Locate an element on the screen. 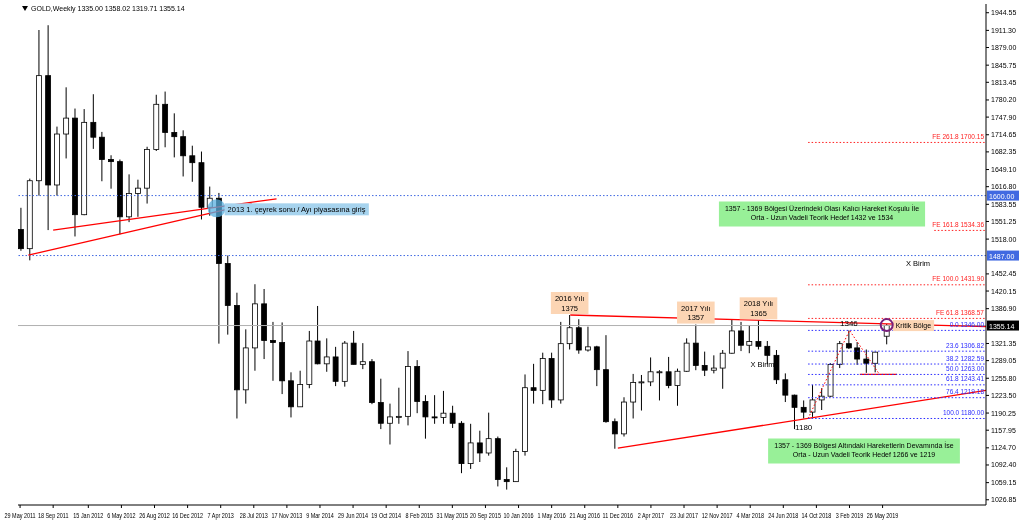 This screenshot has width=1024, height=521. annotation: 1180 is located at coordinates (804, 428).